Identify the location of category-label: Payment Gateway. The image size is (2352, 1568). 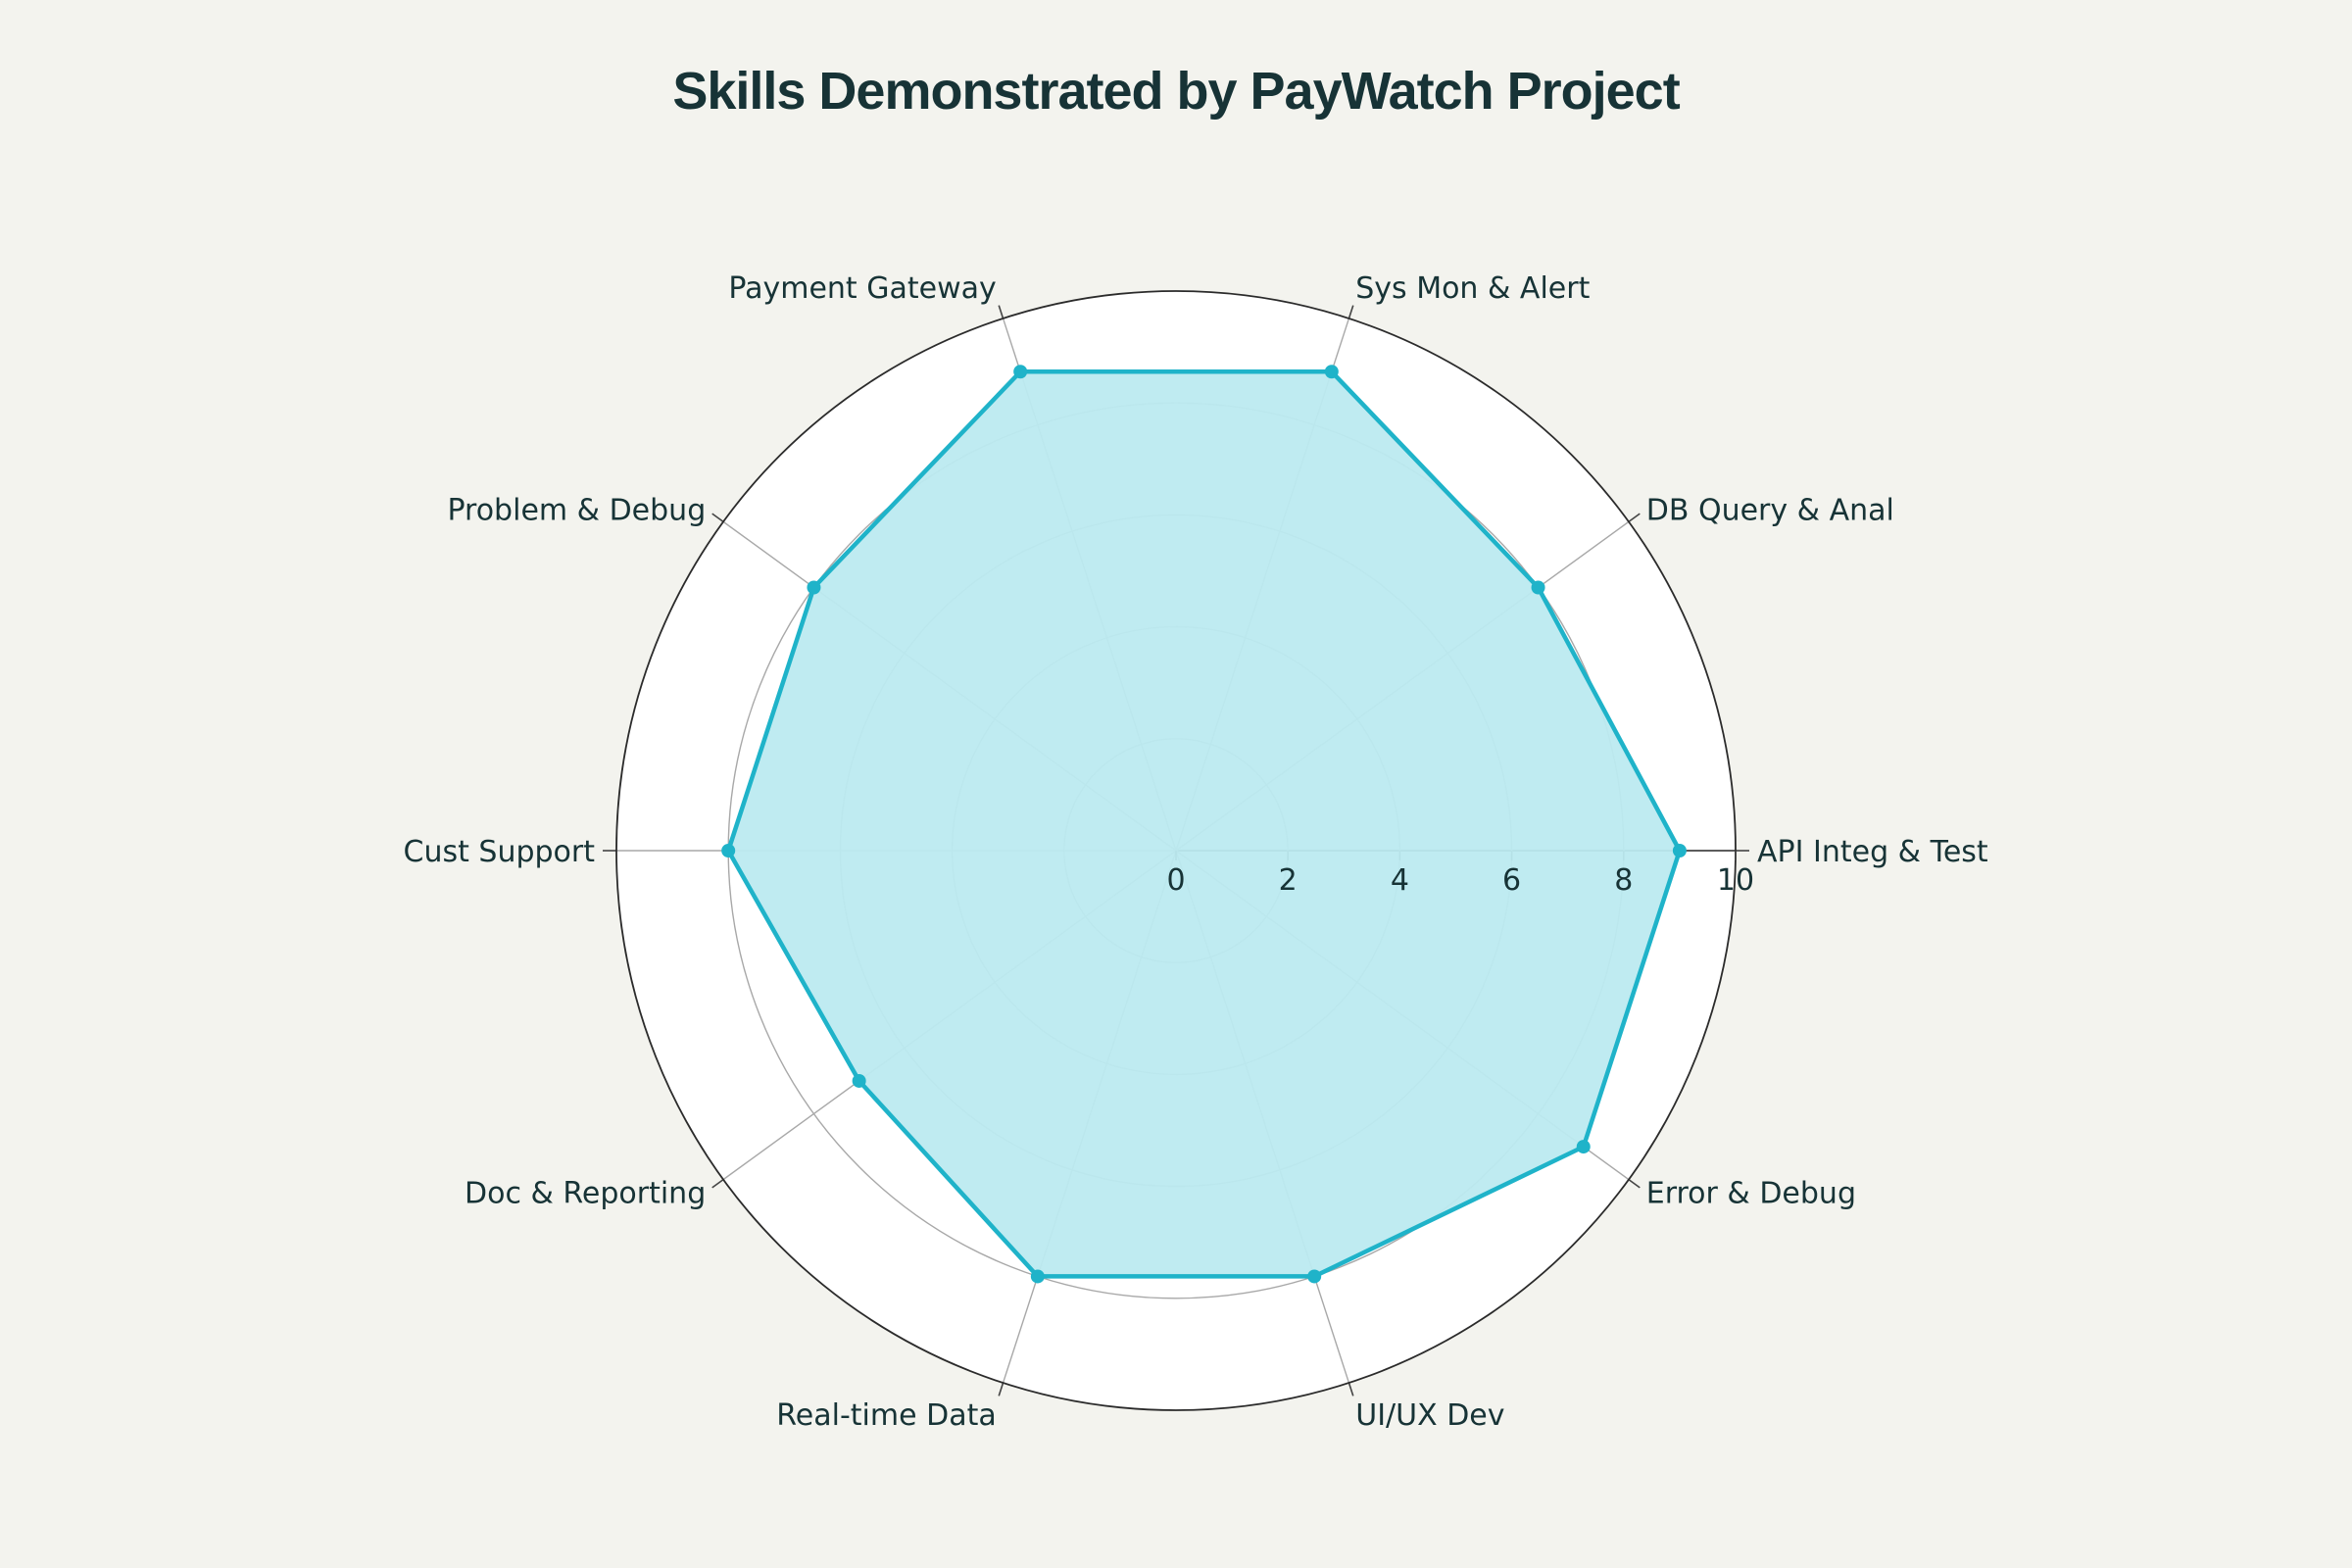
(862, 288).